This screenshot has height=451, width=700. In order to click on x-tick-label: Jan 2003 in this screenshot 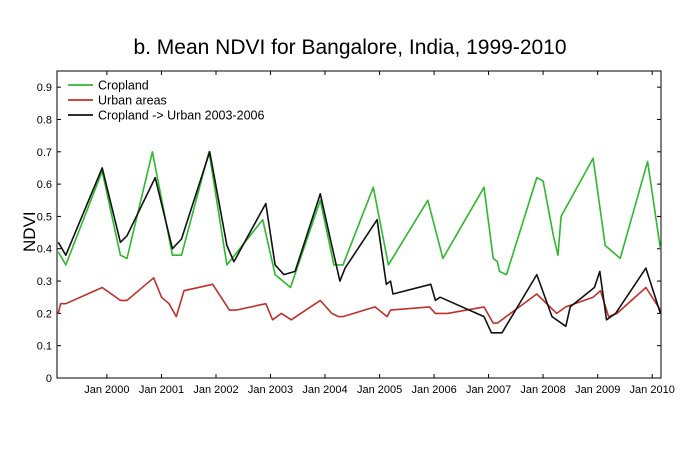, I will do `click(270, 390)`.